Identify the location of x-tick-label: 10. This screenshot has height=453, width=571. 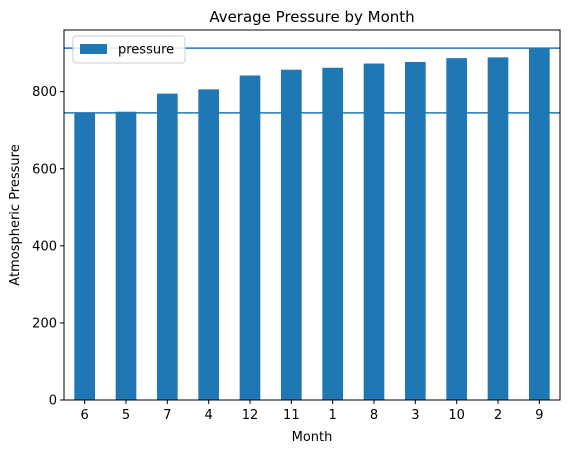
(456, 415).